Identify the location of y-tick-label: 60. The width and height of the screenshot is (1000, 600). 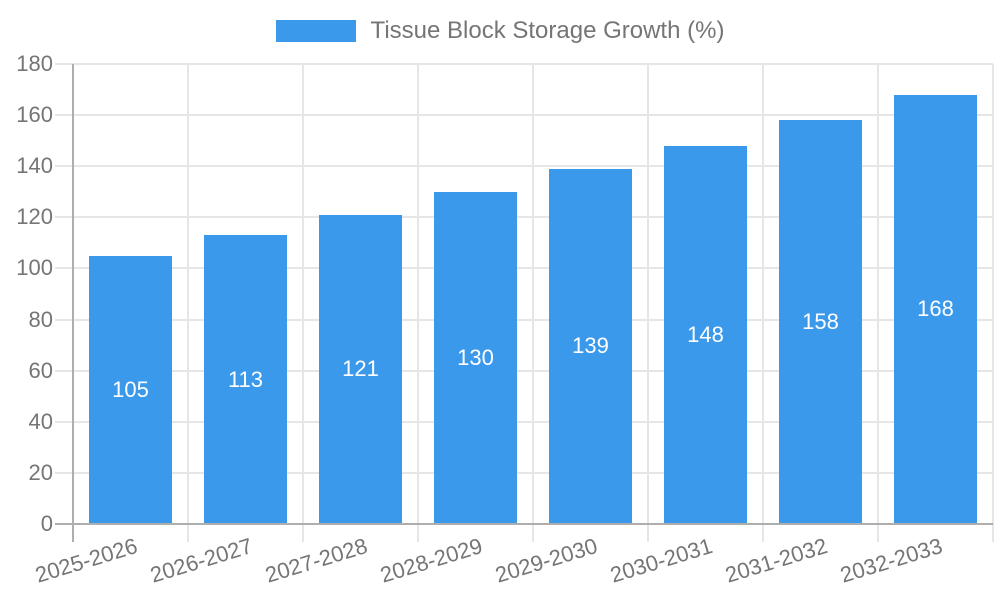
(40, 370).